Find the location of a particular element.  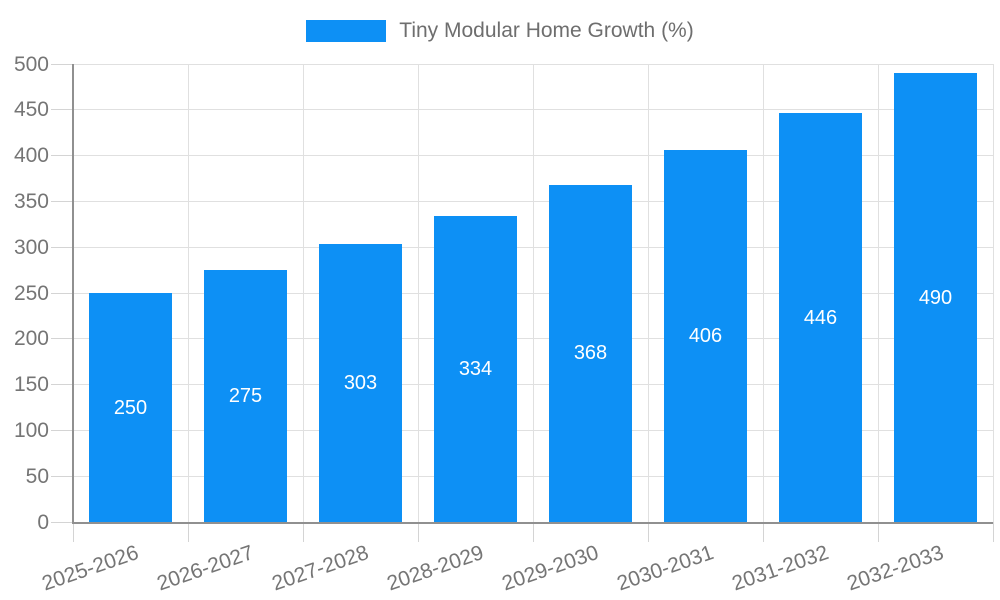

bar-value-label: 446 is located at coordinates (820, 317).